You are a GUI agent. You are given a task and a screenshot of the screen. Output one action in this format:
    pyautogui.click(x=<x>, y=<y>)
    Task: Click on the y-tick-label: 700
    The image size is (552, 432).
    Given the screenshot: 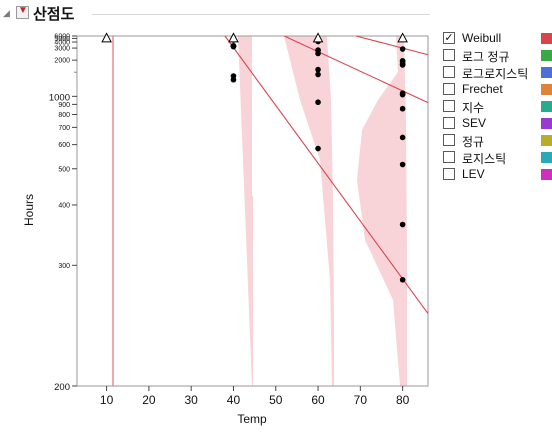 What is the action you would take?
    pyautogui.click(x=64, y=128)
    